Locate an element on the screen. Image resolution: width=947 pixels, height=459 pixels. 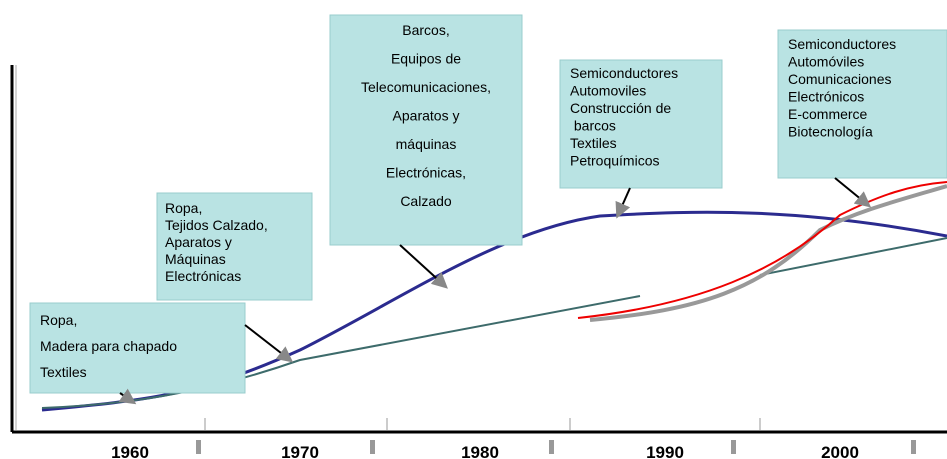
box-line: Construcción de is located at coordinates (620, 108).